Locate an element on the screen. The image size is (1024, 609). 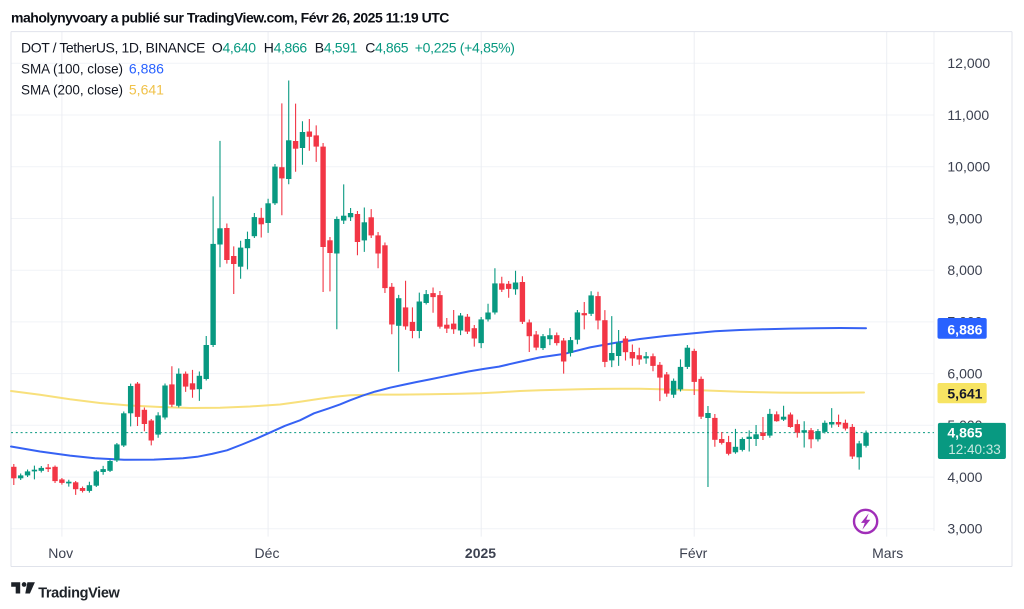
svg-text: TradingView is located at coordinates (79, 594).